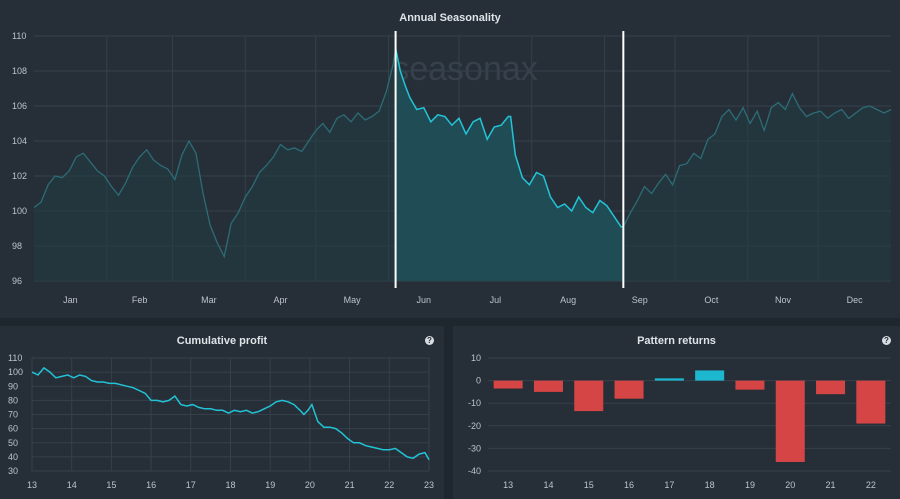 Image resolution: width=900 pixels, height=499 pixels. Describe the element at coordinates (13, 471) in the screenshot. I see `y-tick-label: 30` at that location.